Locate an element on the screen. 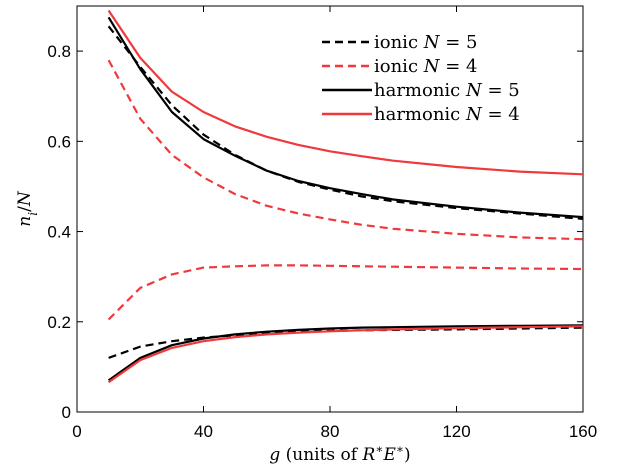 The width and height of the screenshot is (626, 470). svg-text: ni/N is located at coordinates (27, 208).